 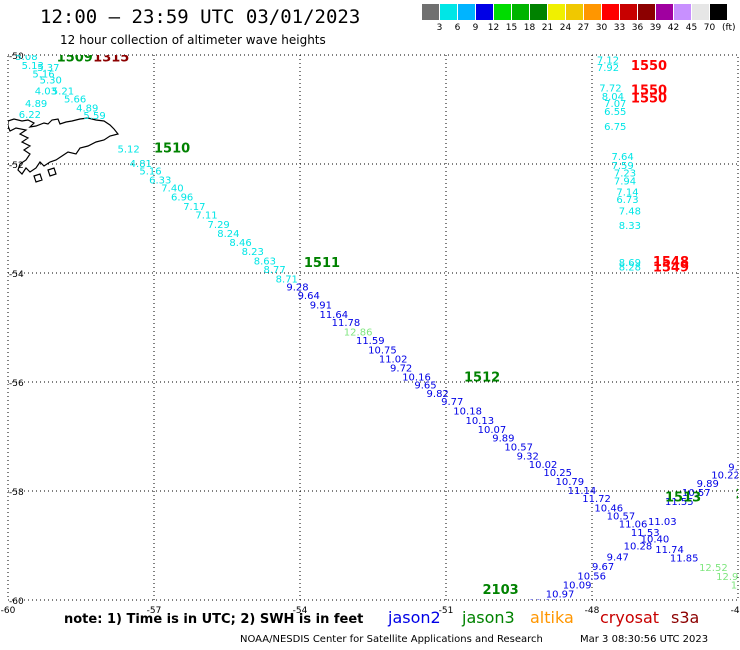 I want to click on wave-height-value: 10.40, so click(x=655, y=539).